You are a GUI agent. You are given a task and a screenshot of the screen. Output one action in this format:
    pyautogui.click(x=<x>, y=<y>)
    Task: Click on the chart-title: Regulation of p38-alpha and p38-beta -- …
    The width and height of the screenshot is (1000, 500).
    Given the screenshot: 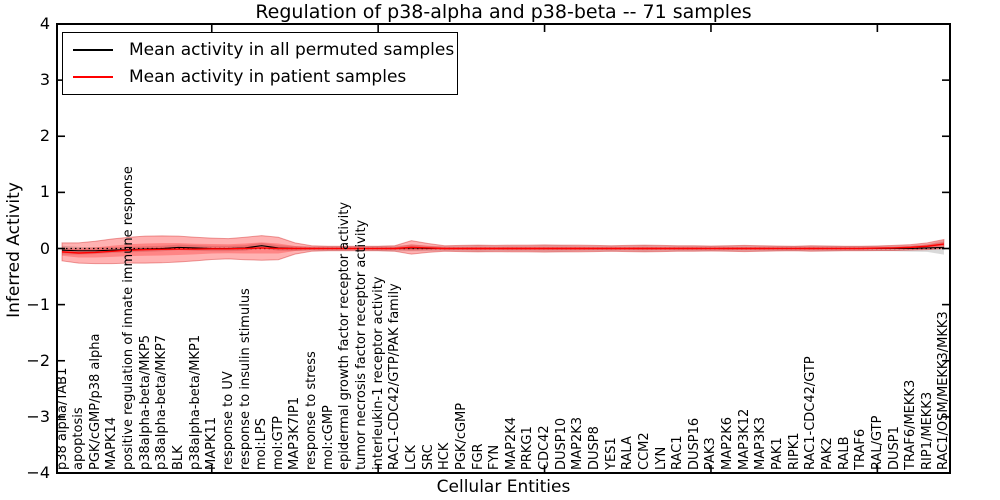 What is the action you would take?
    pyautogui.click(x=503, y=12)
    